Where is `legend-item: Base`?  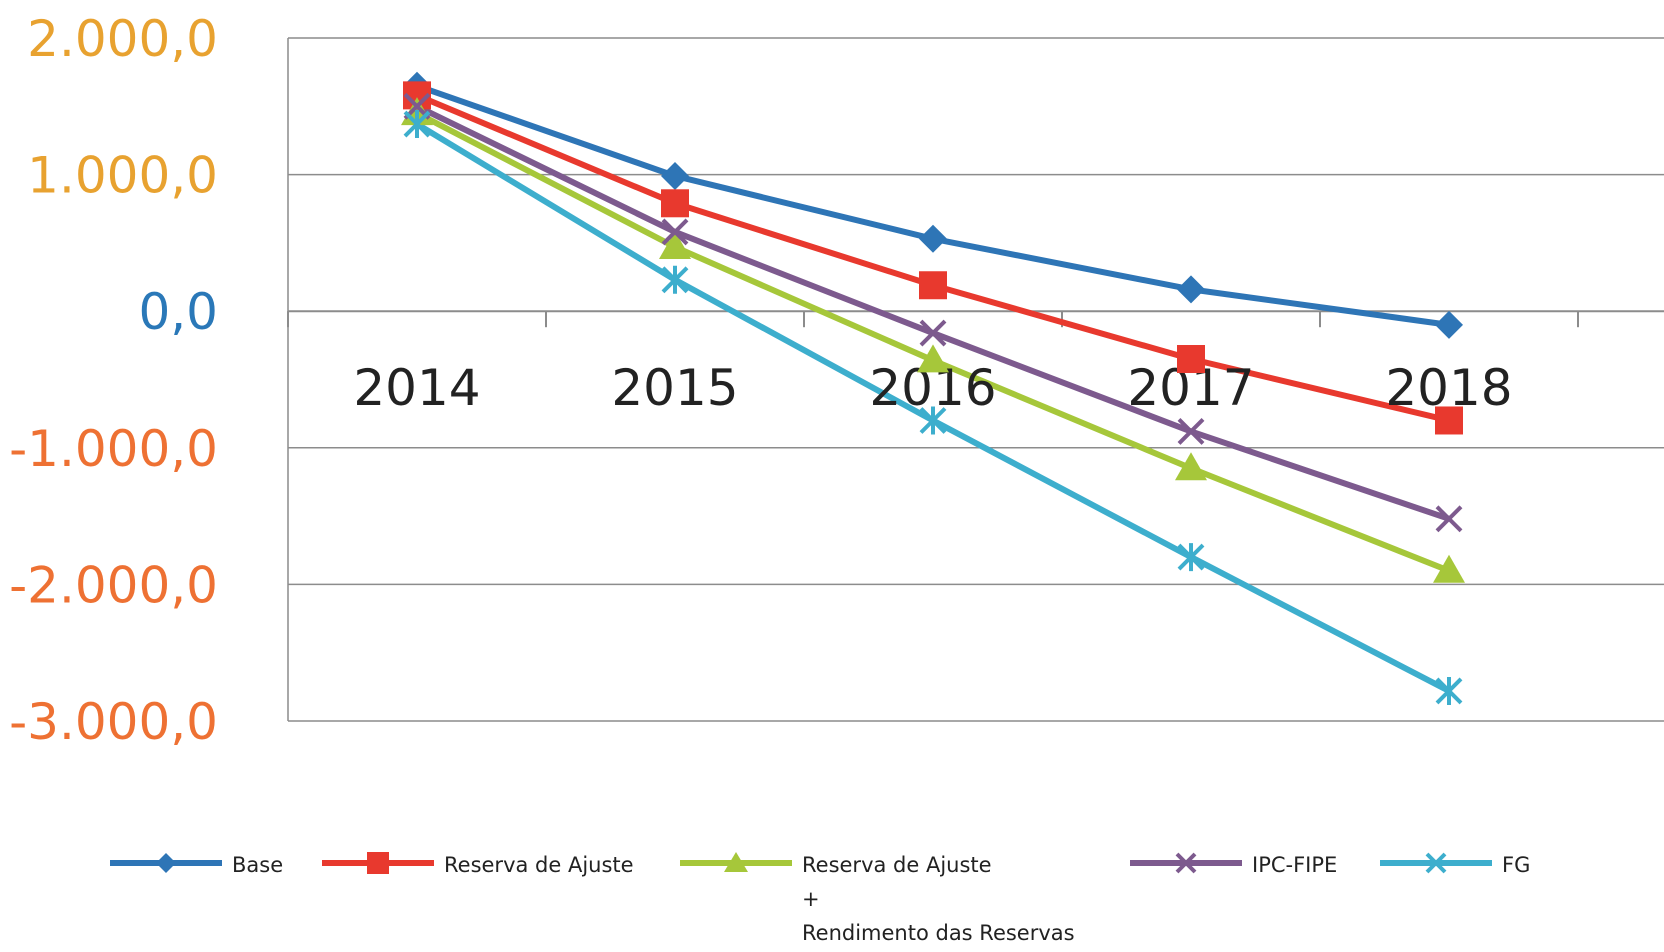
legend-item: Base is located at coordinates (196, 865).